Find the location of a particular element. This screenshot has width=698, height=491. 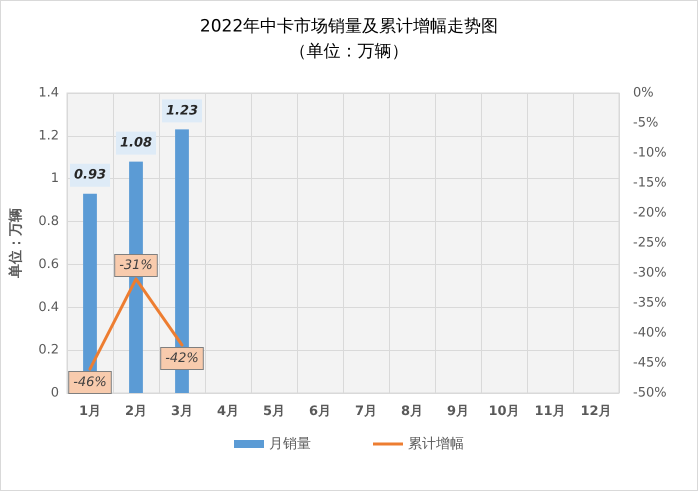

data-label: -46% is located at coordinates (90, 382).